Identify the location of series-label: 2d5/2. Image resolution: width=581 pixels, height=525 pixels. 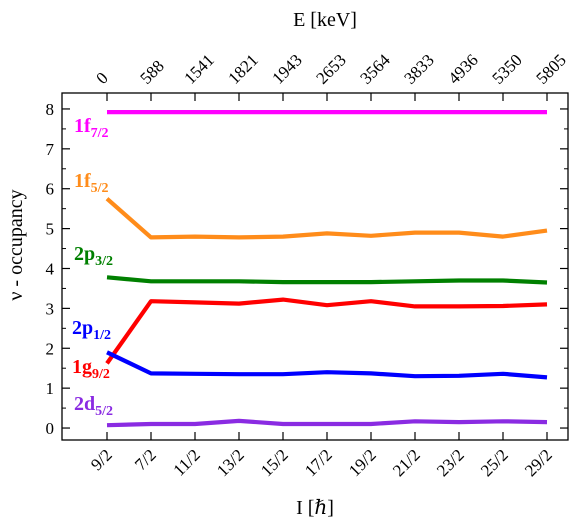
(93, 406).